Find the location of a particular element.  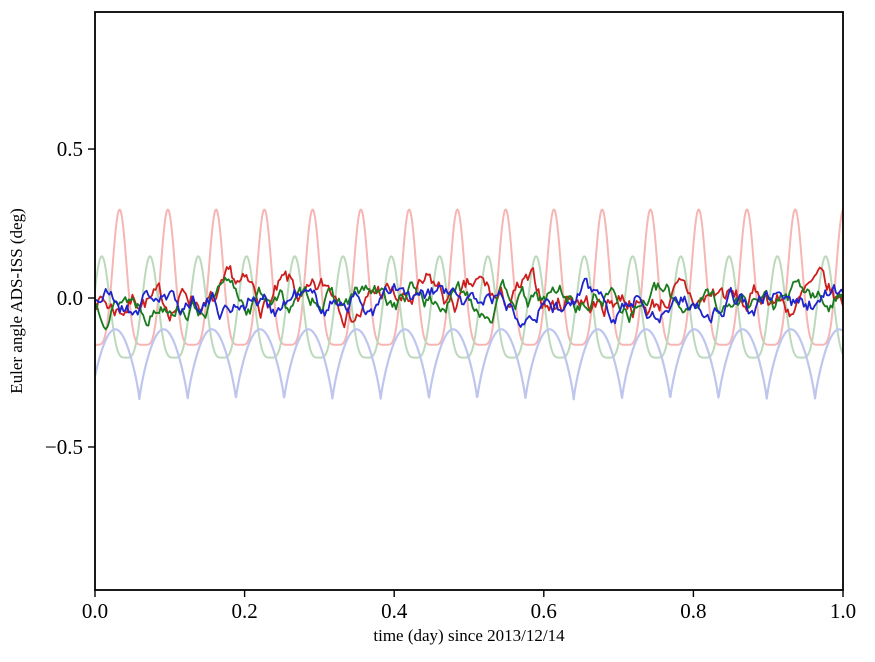

x-tick-label: 0.4 is located at coordinates (394, 611).